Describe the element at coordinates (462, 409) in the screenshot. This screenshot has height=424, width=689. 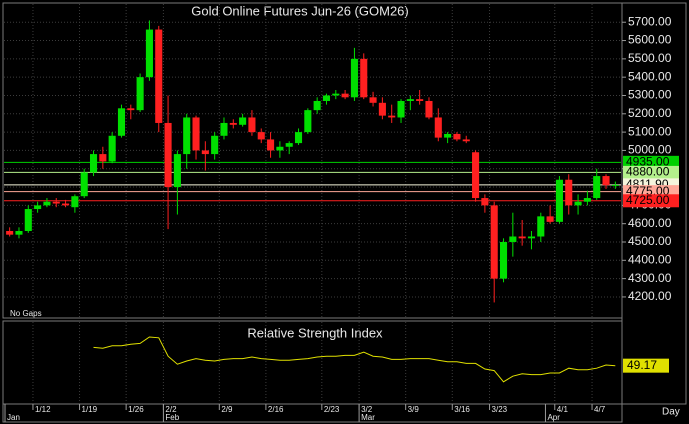
I see `x-tick-label: 3/16` at that location.